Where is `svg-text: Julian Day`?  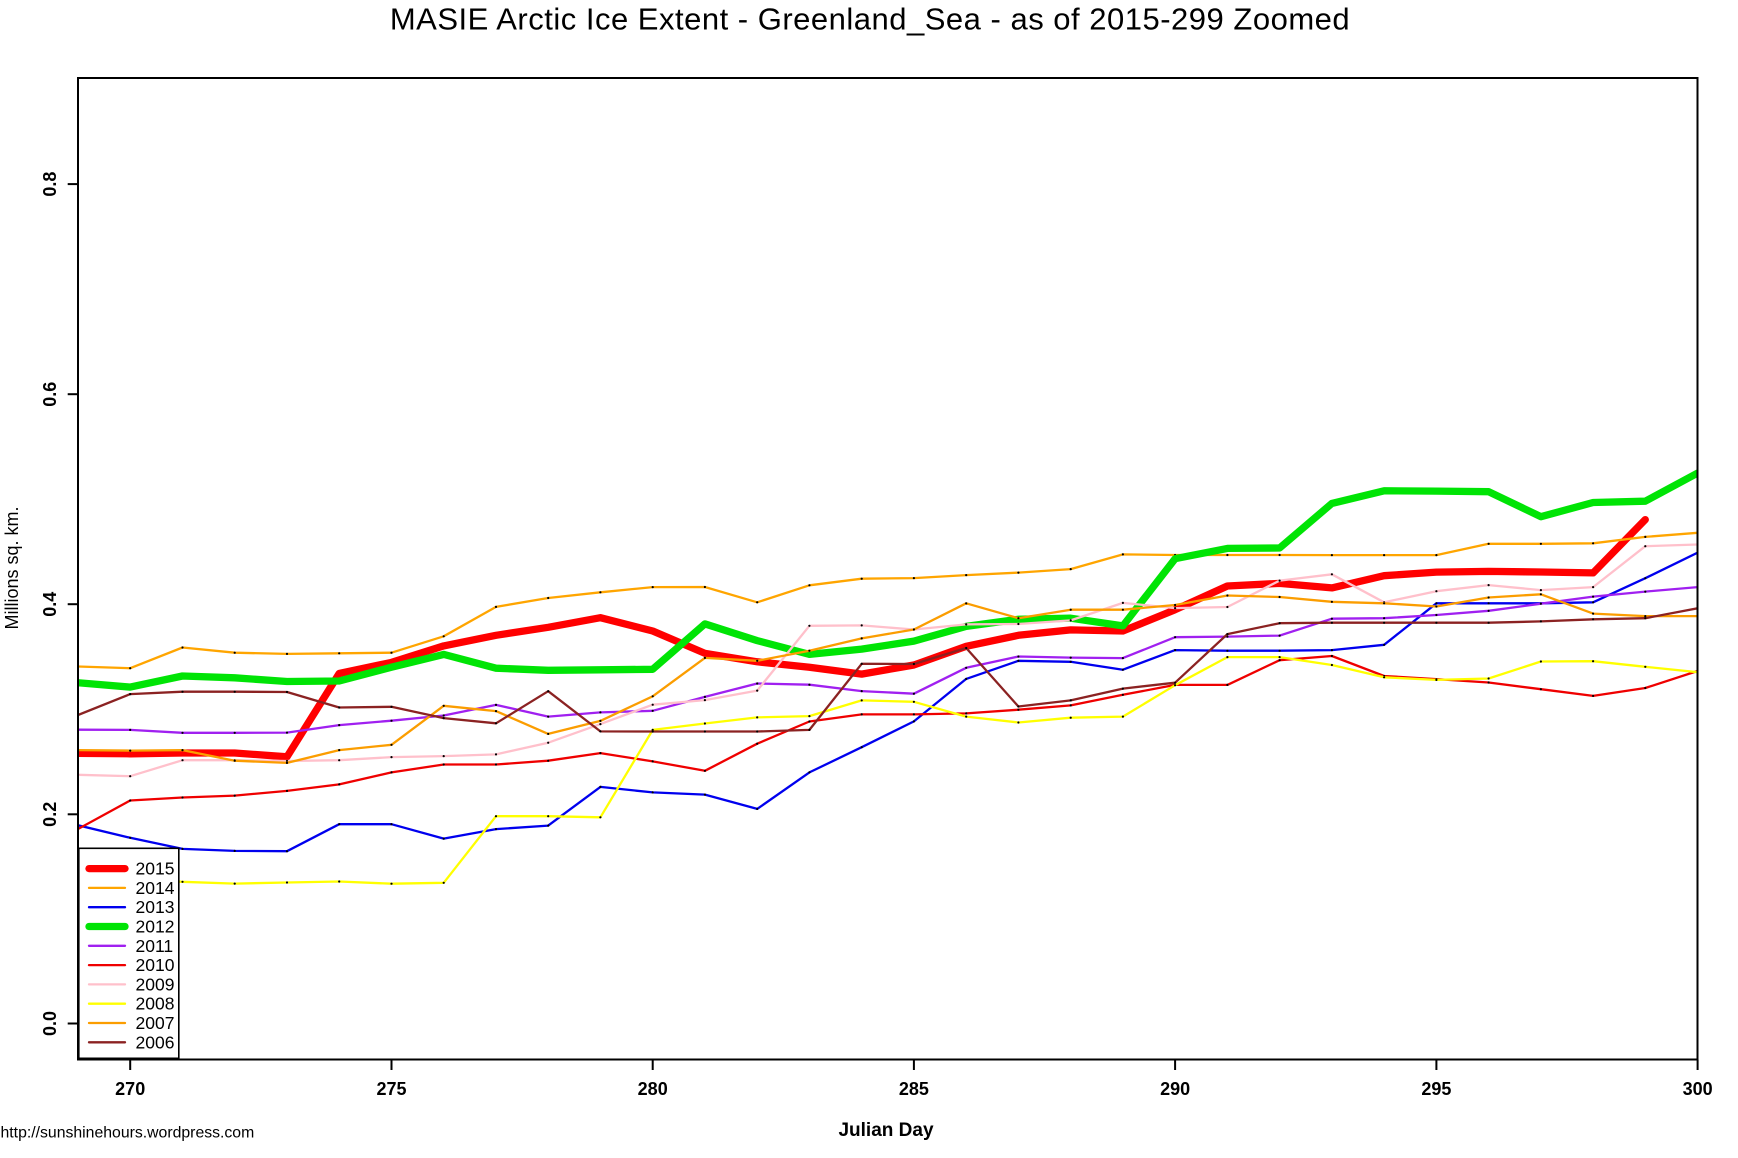 svg-text: Julian Day is located at coordinates (885, 1130).